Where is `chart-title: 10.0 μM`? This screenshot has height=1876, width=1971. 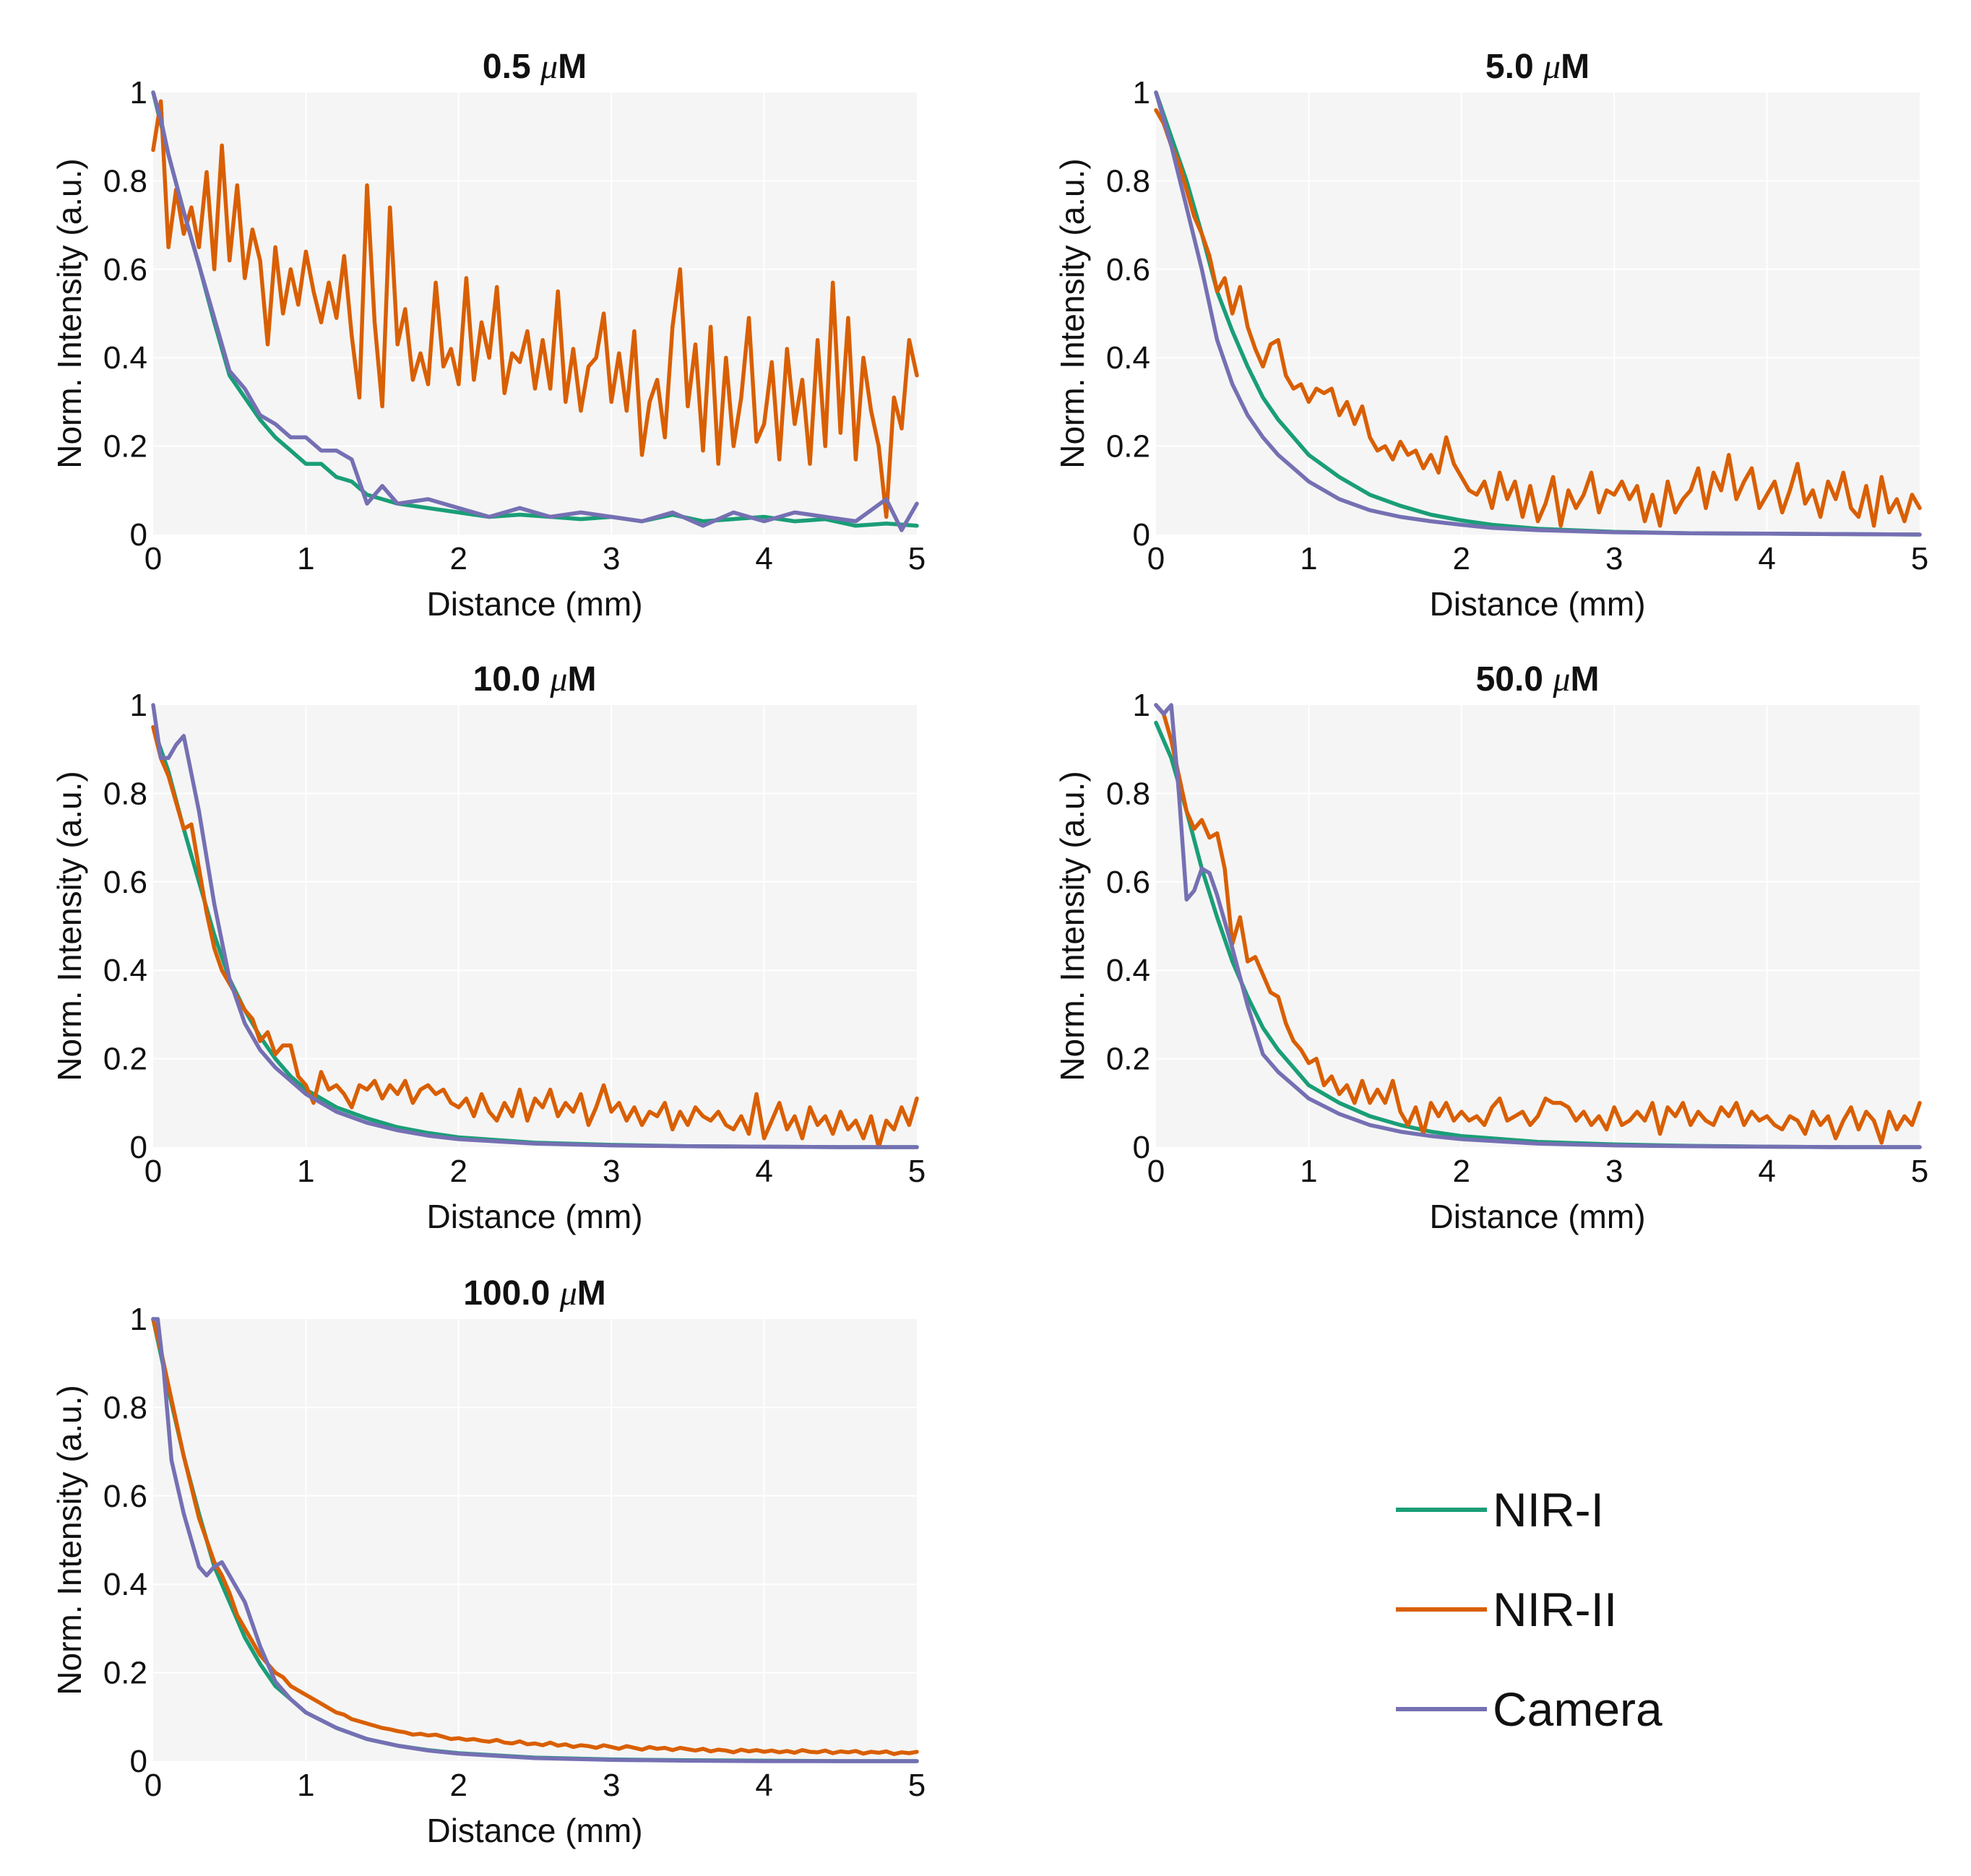
chart-title: 10.0 μM is located at coordinates (535, 679).